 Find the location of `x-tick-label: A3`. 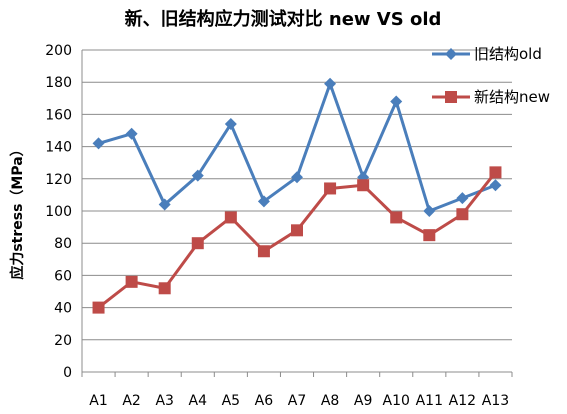

x-tick-label: A3 is located at coordinates (164, 401).